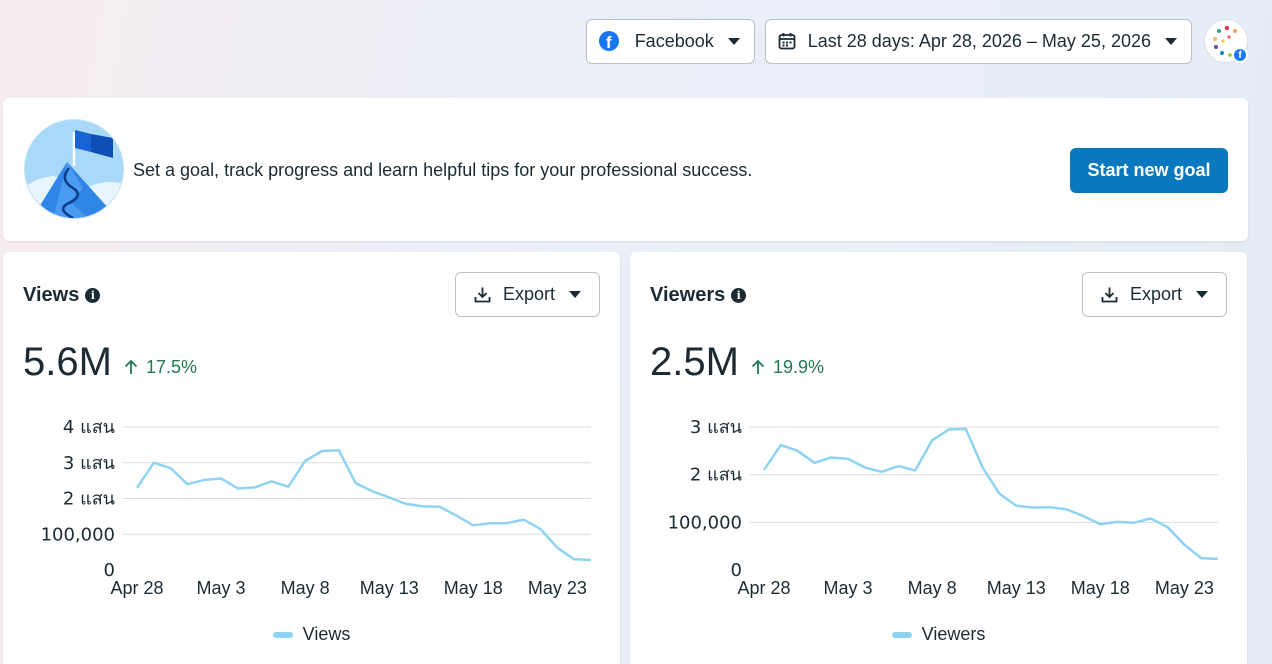 The height and width of the screenshot is (664, 1272). Describe the element at coordinates (171, 366) in the screenshot. I see `metric-change-value: 17.5%` at that location.